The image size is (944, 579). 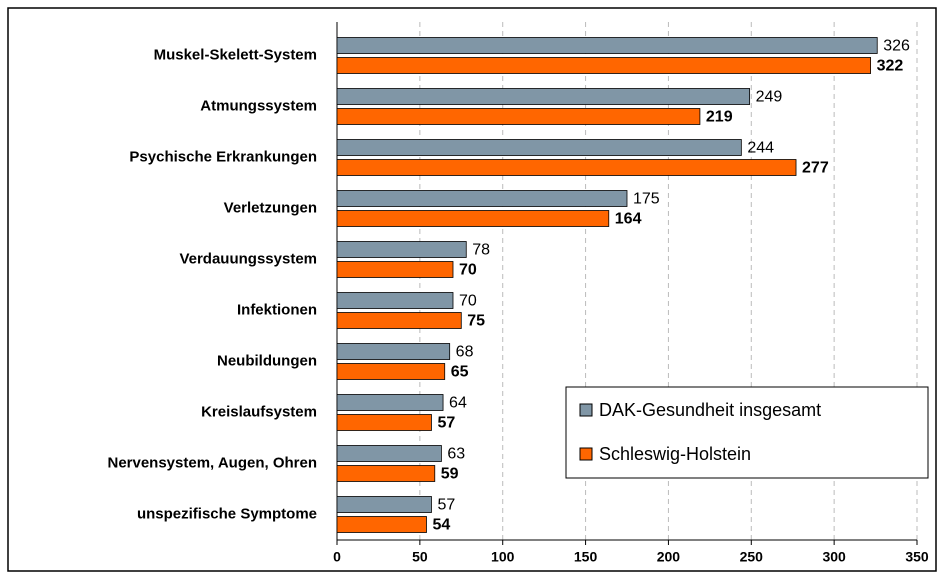 I want to click on legend-label: DAK-Gesundheit insgesamt, so click(x=710, y=410).